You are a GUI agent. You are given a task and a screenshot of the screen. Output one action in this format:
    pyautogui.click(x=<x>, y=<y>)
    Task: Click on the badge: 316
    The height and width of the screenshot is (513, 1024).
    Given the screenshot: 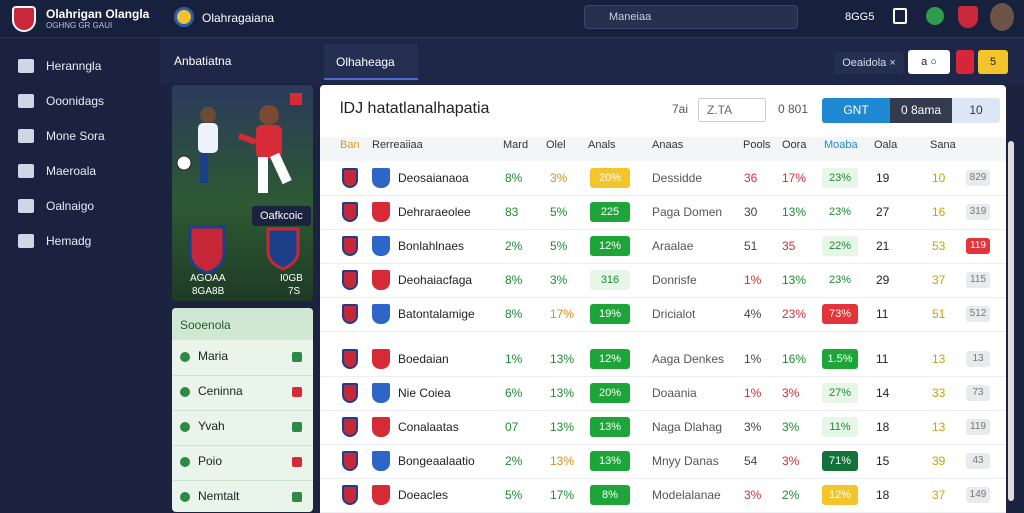 What is the action you would take?
    pyautogui.click(x=610, y=280)
    